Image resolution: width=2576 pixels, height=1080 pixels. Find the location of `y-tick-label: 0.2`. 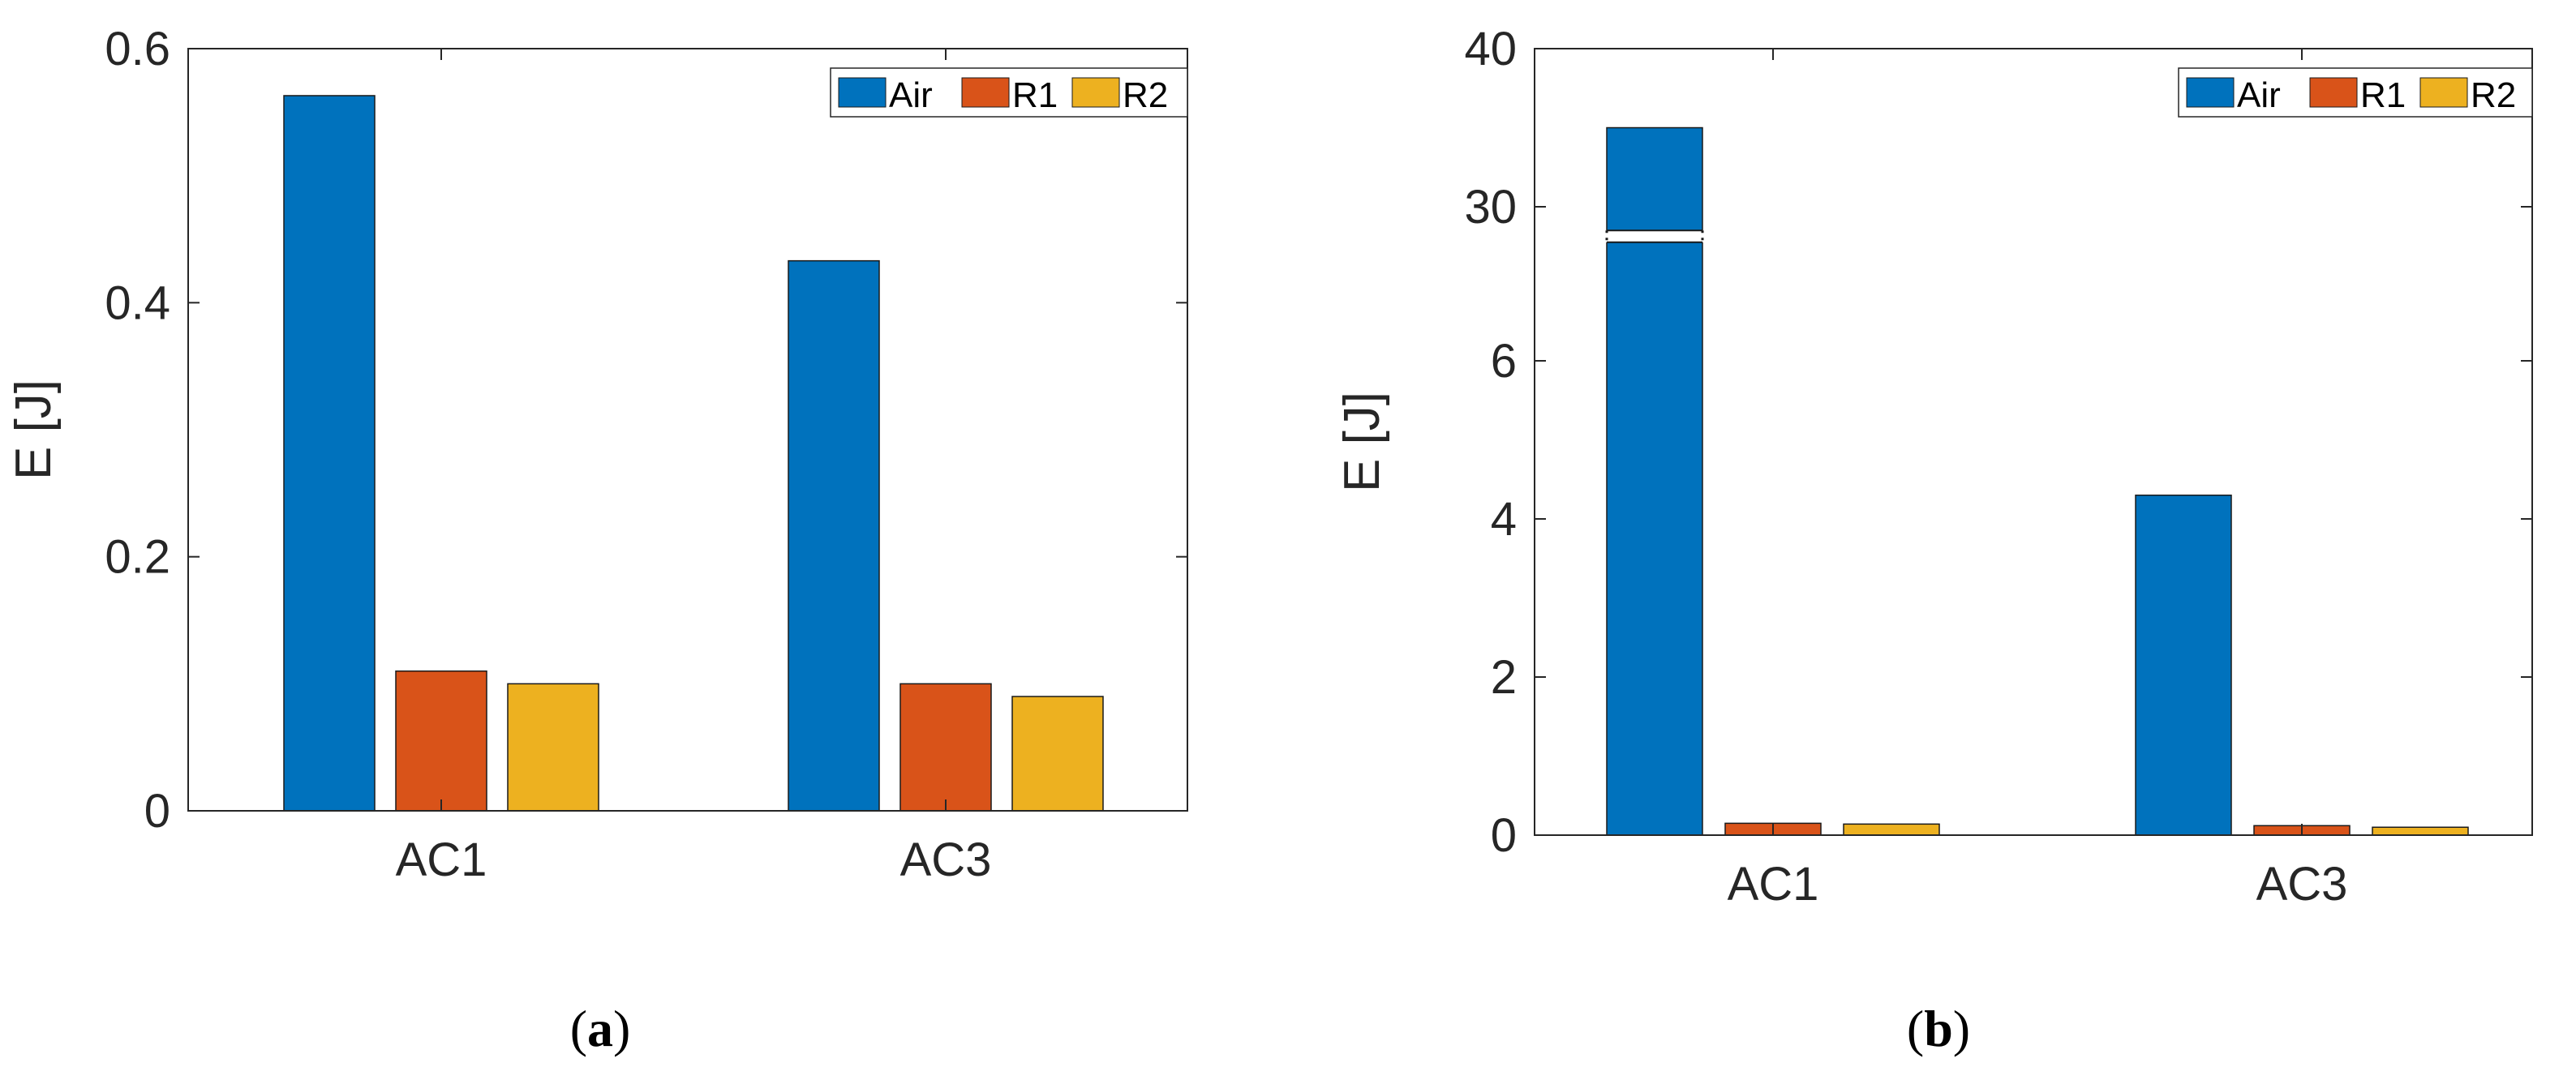

y-tick-label: 0.2 is located at coordinates (137, 558).